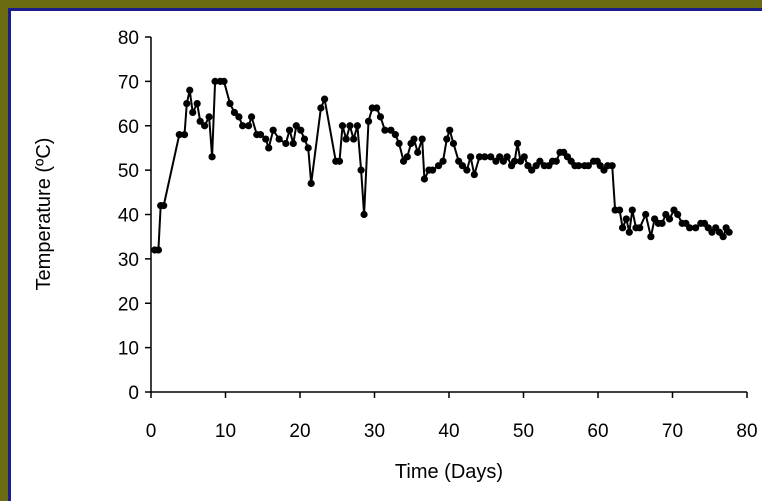 This screenshot has height=501, width=762. What do you see at coordinates (44, 214) in the screenshot?
I see `y-axis-title: Temperature (ºC)` at bounding box center [44, 214].